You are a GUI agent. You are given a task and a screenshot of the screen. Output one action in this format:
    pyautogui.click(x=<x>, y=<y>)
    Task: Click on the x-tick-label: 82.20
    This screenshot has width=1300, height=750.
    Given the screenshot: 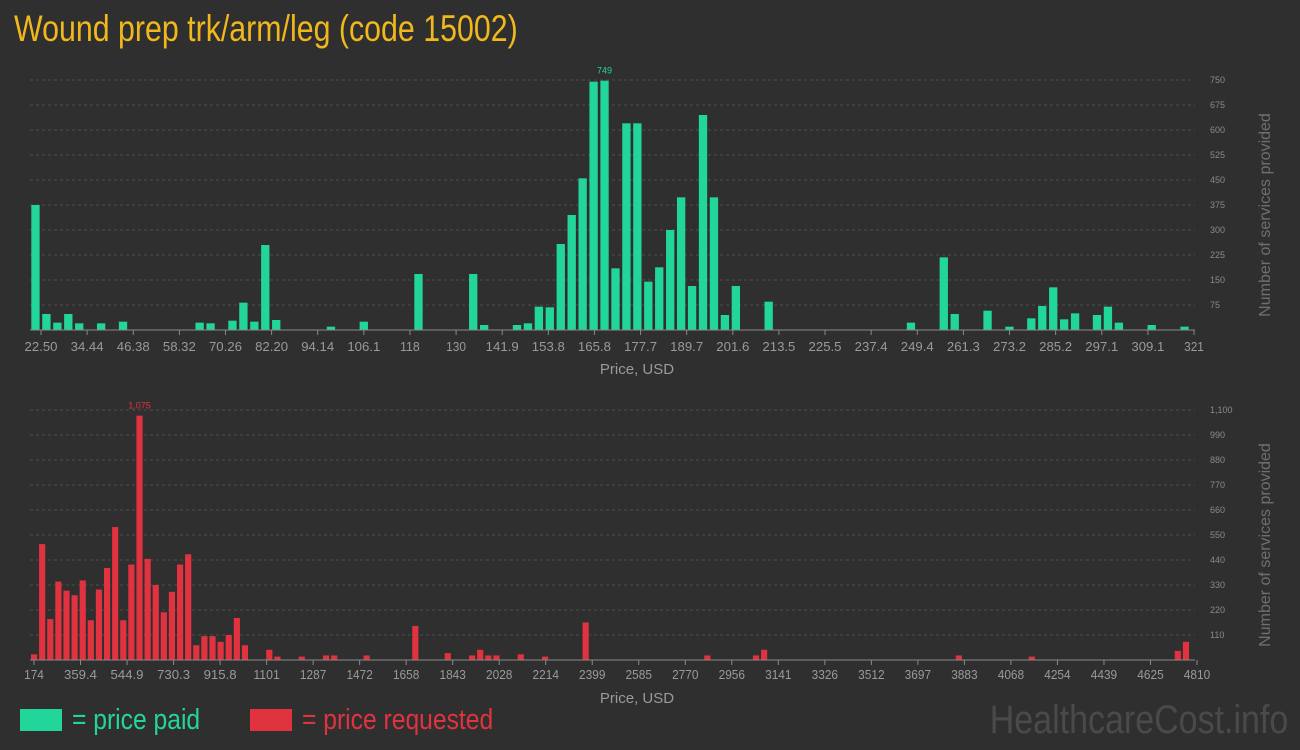 What is the action you would take?
    pyautogui.click(x=271, y=346)
    